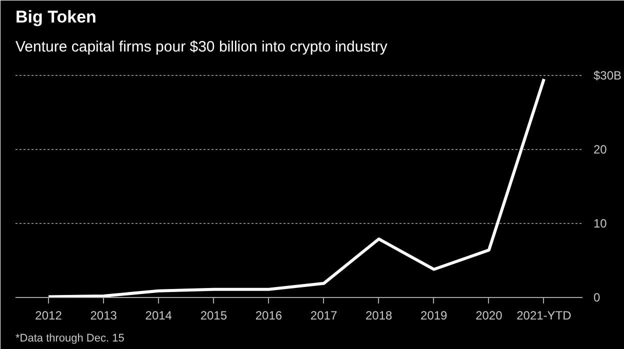  I want to click on chart-title: Big Token, so click(56, 17).